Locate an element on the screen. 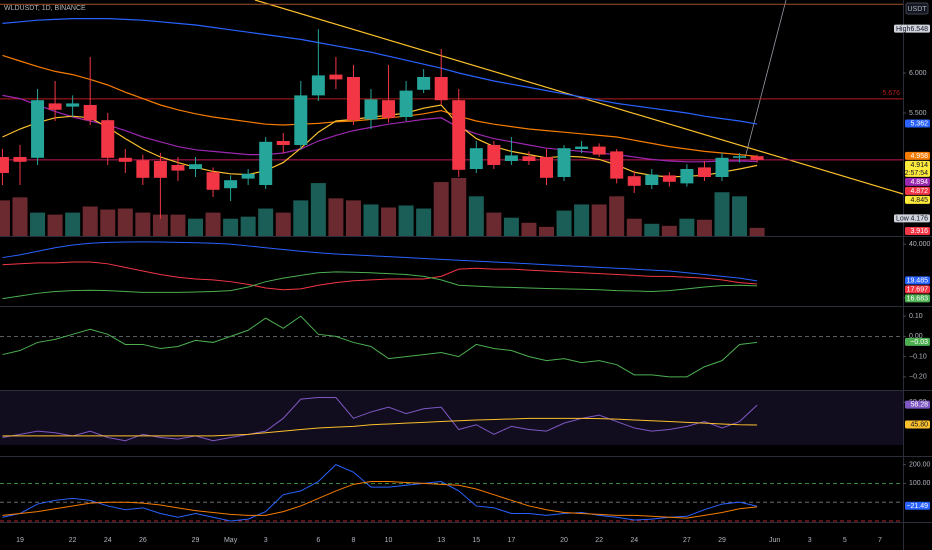 This screenshot has height=550, width=932. x-tick-label: 22 is located at coordinates (599, 540).